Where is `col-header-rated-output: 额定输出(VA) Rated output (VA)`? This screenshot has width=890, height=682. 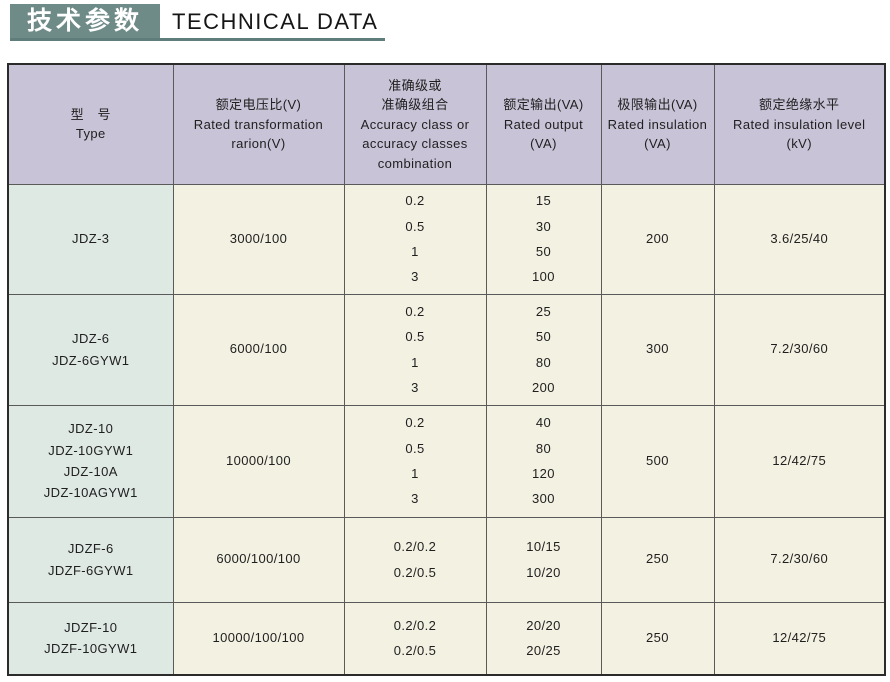 col-header-rated-output: 额定输出(VA) Rated output (VA) is located at coordinates (543, 124).